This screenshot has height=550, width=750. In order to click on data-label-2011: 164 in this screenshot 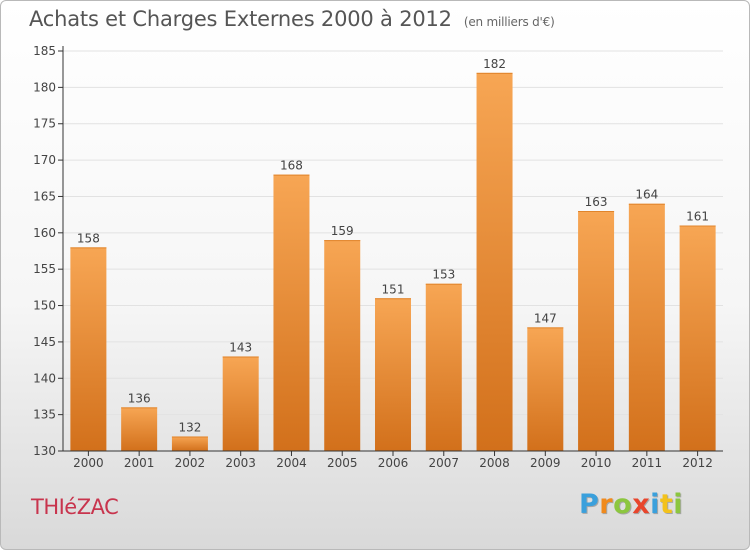, I will do `click(646, 195)`.